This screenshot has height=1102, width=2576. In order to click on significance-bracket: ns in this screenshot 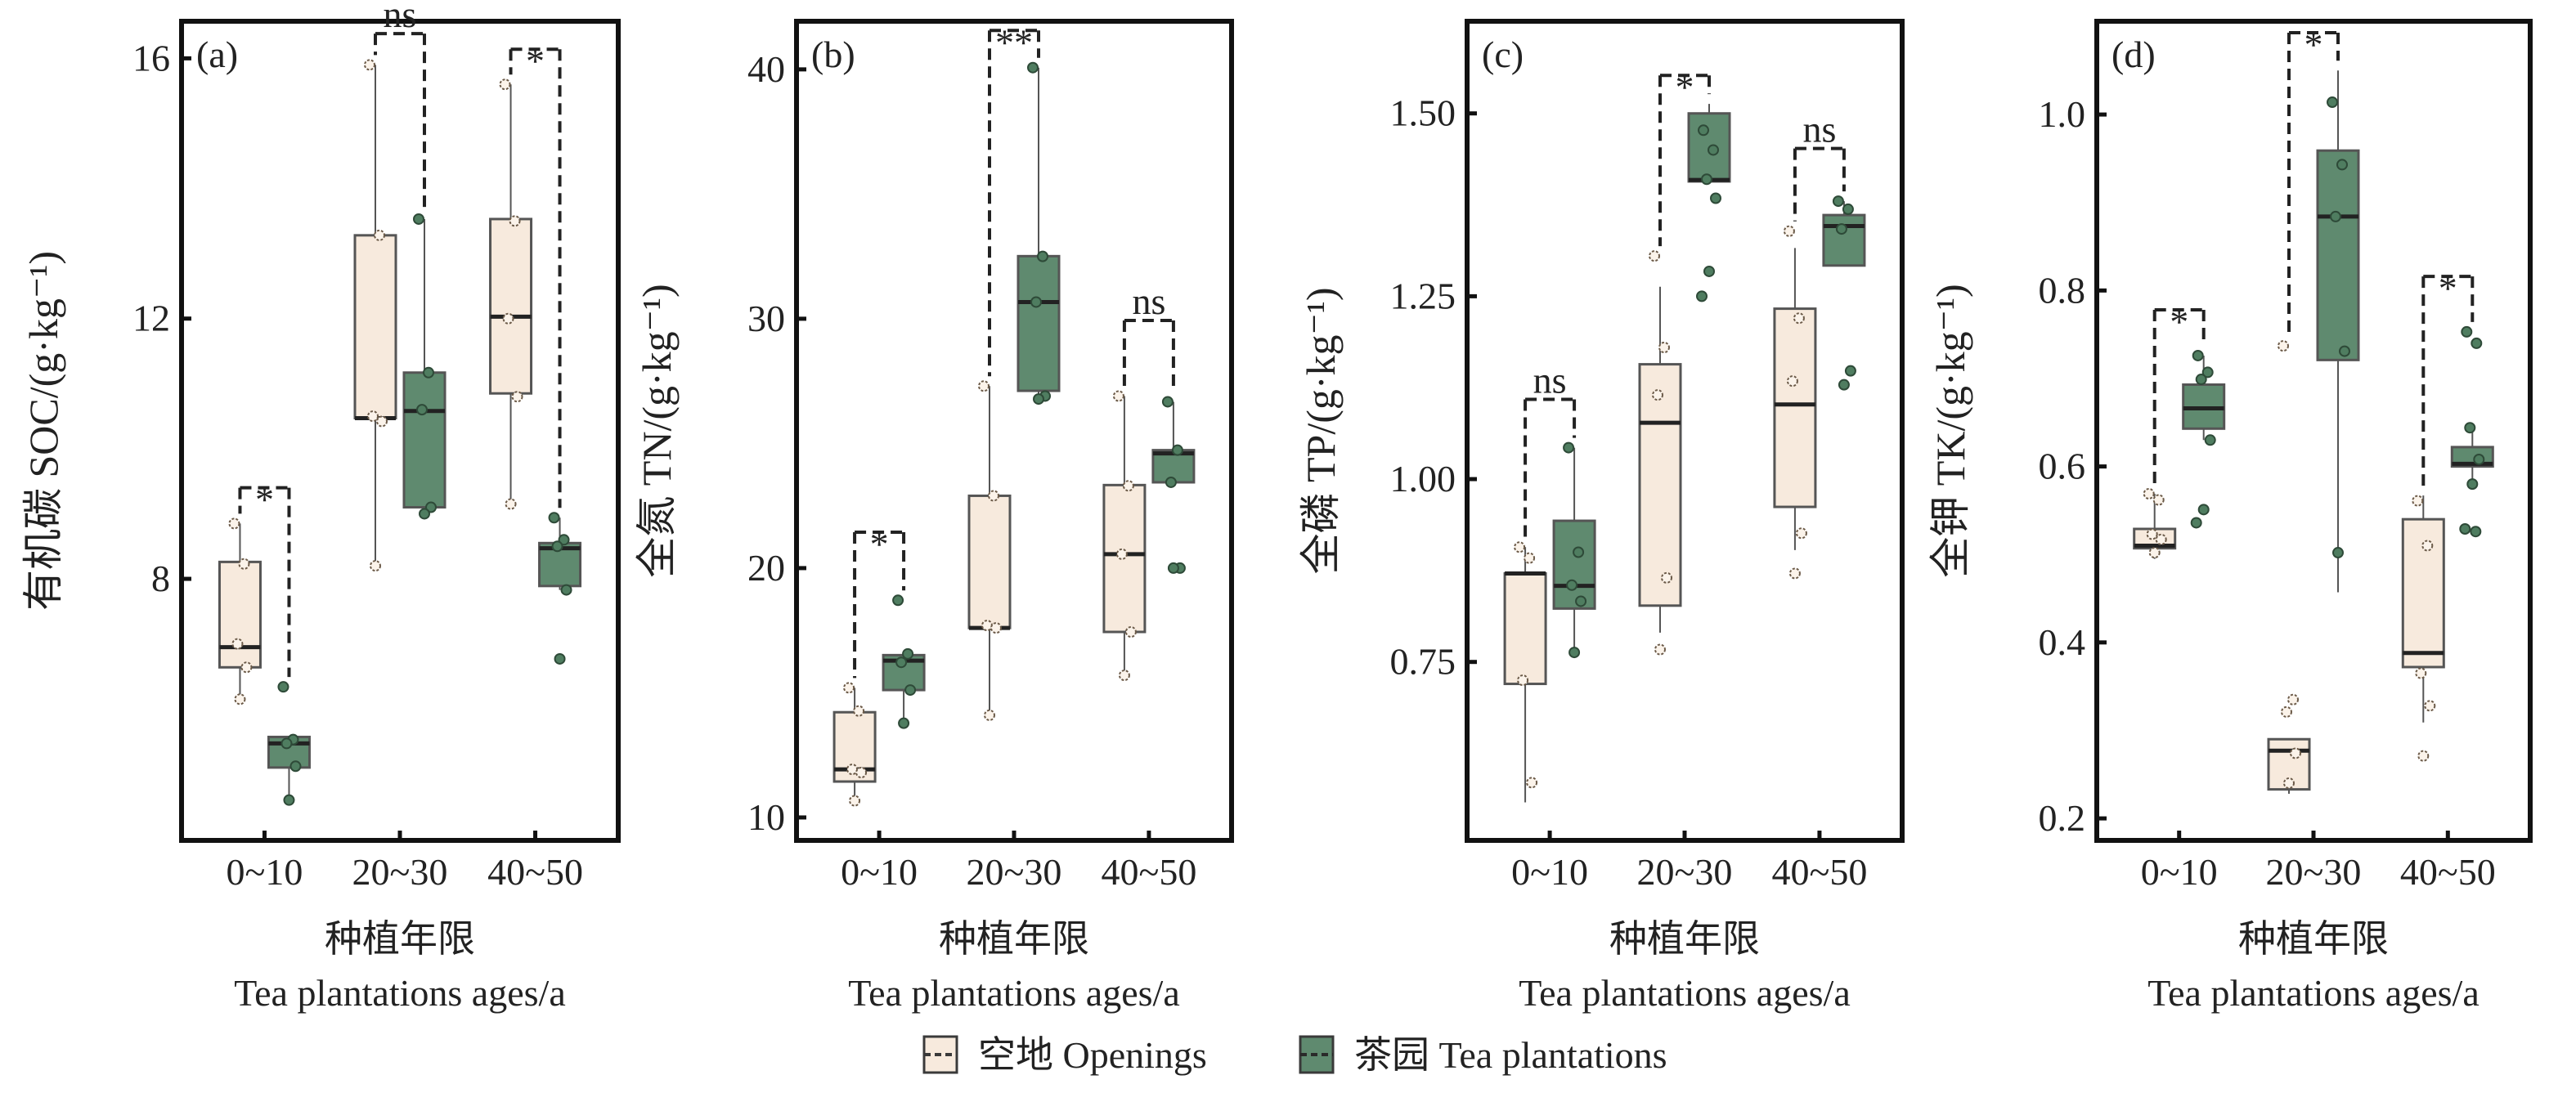, I will do `click(1820, 165)`.